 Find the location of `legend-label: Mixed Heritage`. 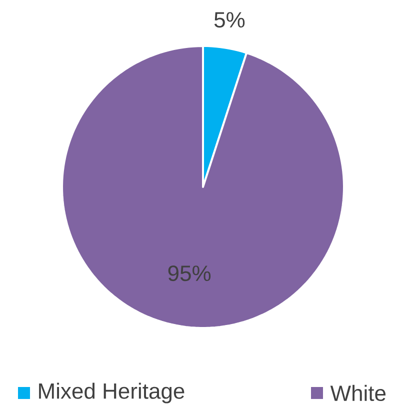

legend-label: Mixed Heritage is located at coordinates (111, 393).